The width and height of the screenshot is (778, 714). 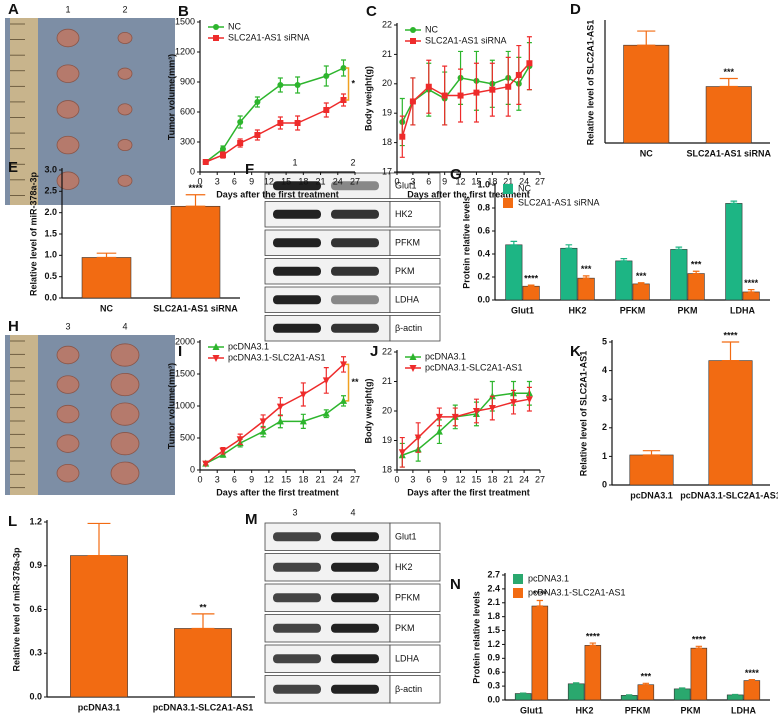 I want to click on legend-swatch, so click(x=508, y=203).